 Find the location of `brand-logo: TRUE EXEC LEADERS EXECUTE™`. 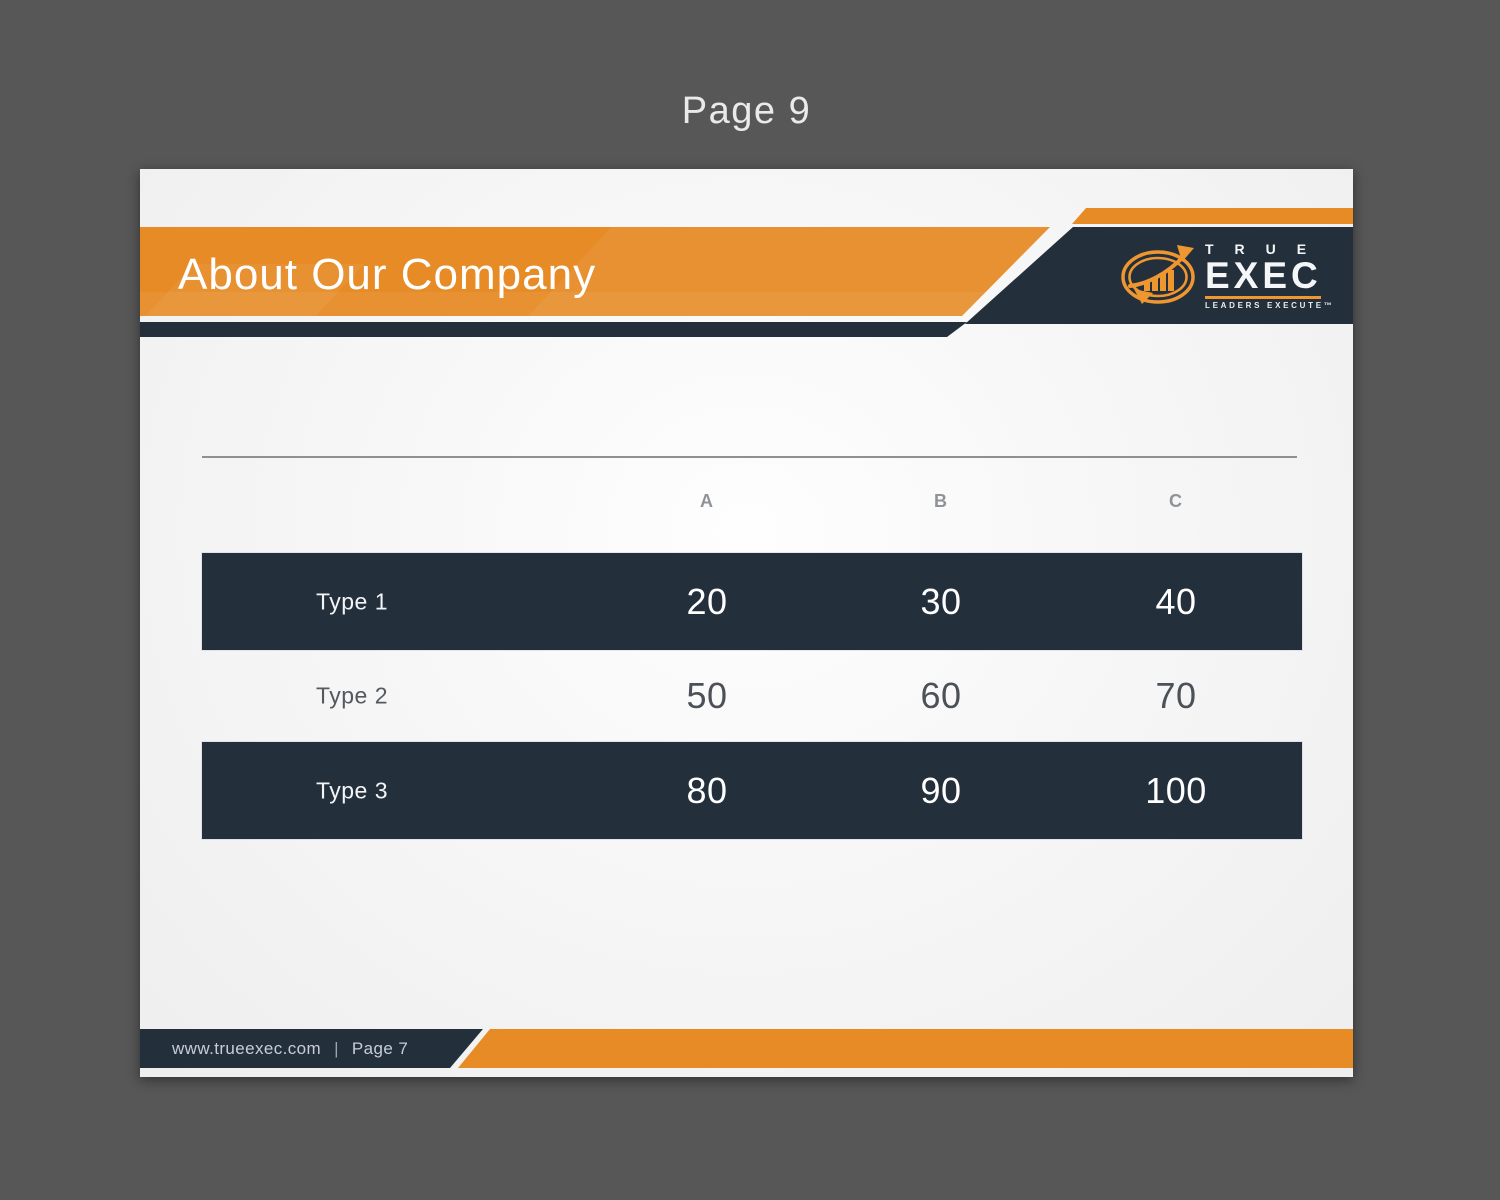

brand-logo: TRUE EXEC LEADERS EXECUTE™ is located at coordinates (1226, 276).